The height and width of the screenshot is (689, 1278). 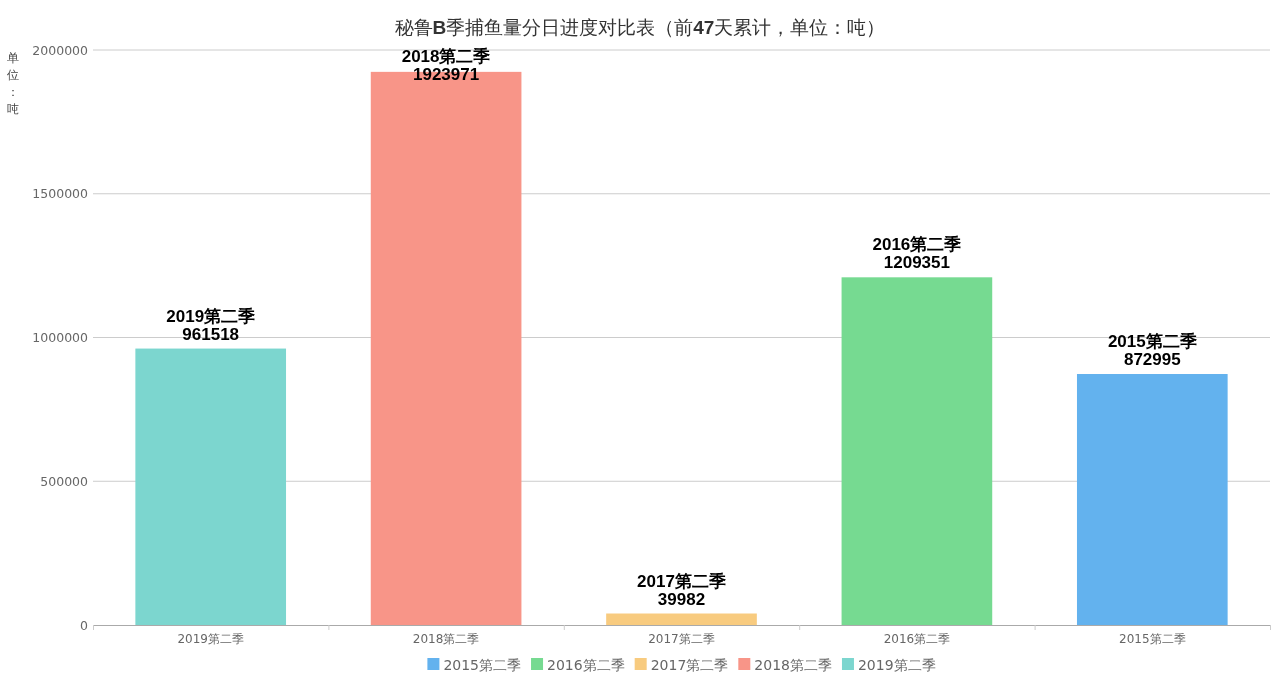 I want to click on legend-label: 2015第二季, so click(x=482, y=664).